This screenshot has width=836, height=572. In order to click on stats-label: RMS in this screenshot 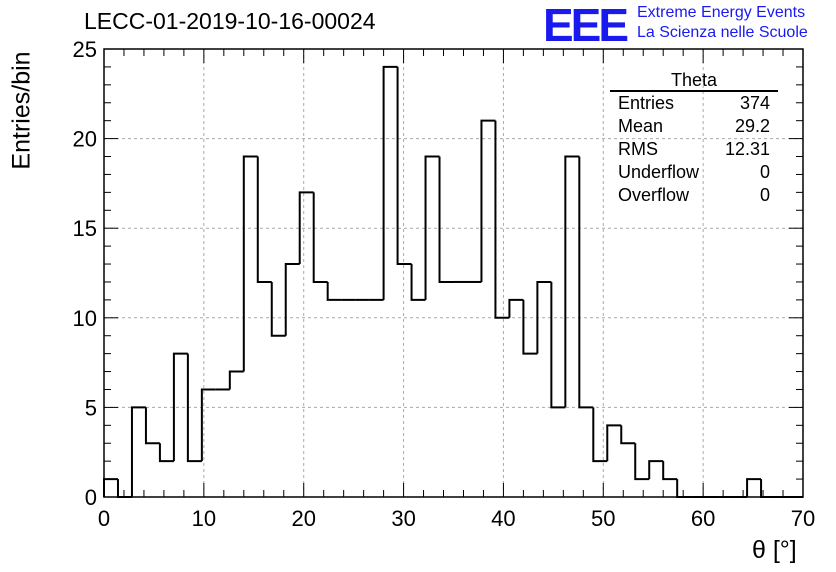, I will do `click(638, 149)`.